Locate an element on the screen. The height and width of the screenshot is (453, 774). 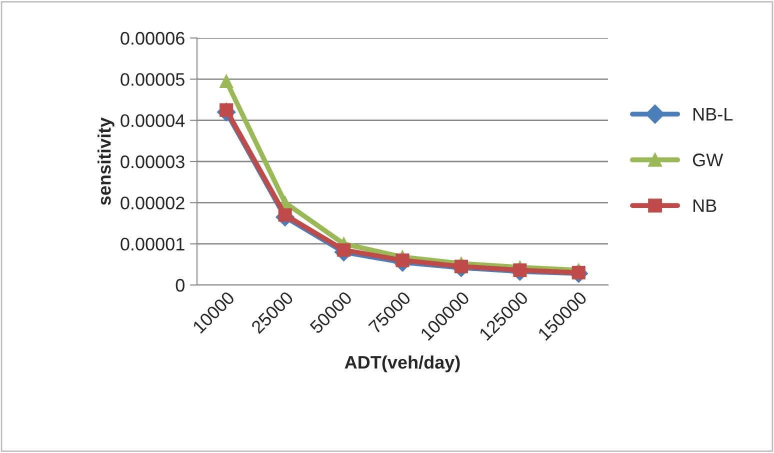
y-tick-label: 0 is located at coordinates (180, 285).